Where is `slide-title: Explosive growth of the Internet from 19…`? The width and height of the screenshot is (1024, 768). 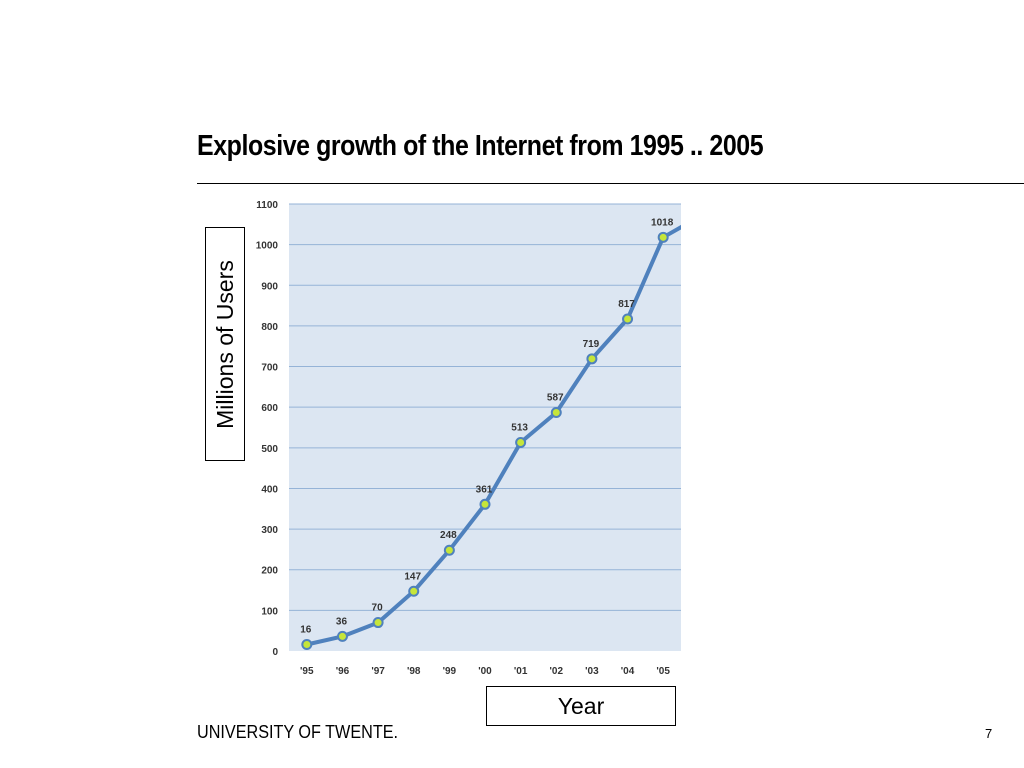 slide-title: Explosive growth of the Internet from 19… is located at coordinates (480, 146).